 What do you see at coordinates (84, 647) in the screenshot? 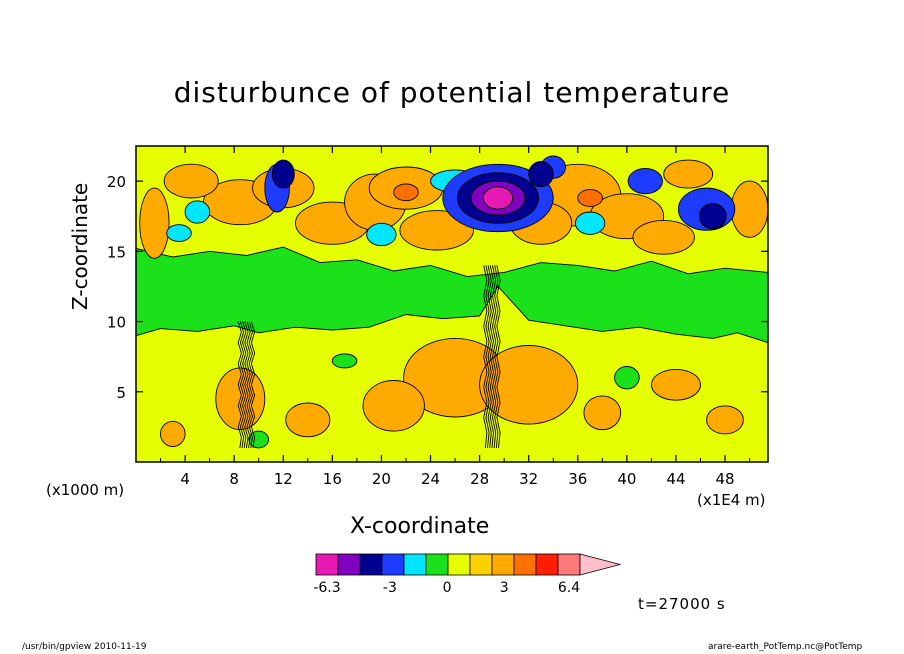
I see `footer-program: /usr/bin/gpview 2010-11-19` at bounding box center [84, 647].